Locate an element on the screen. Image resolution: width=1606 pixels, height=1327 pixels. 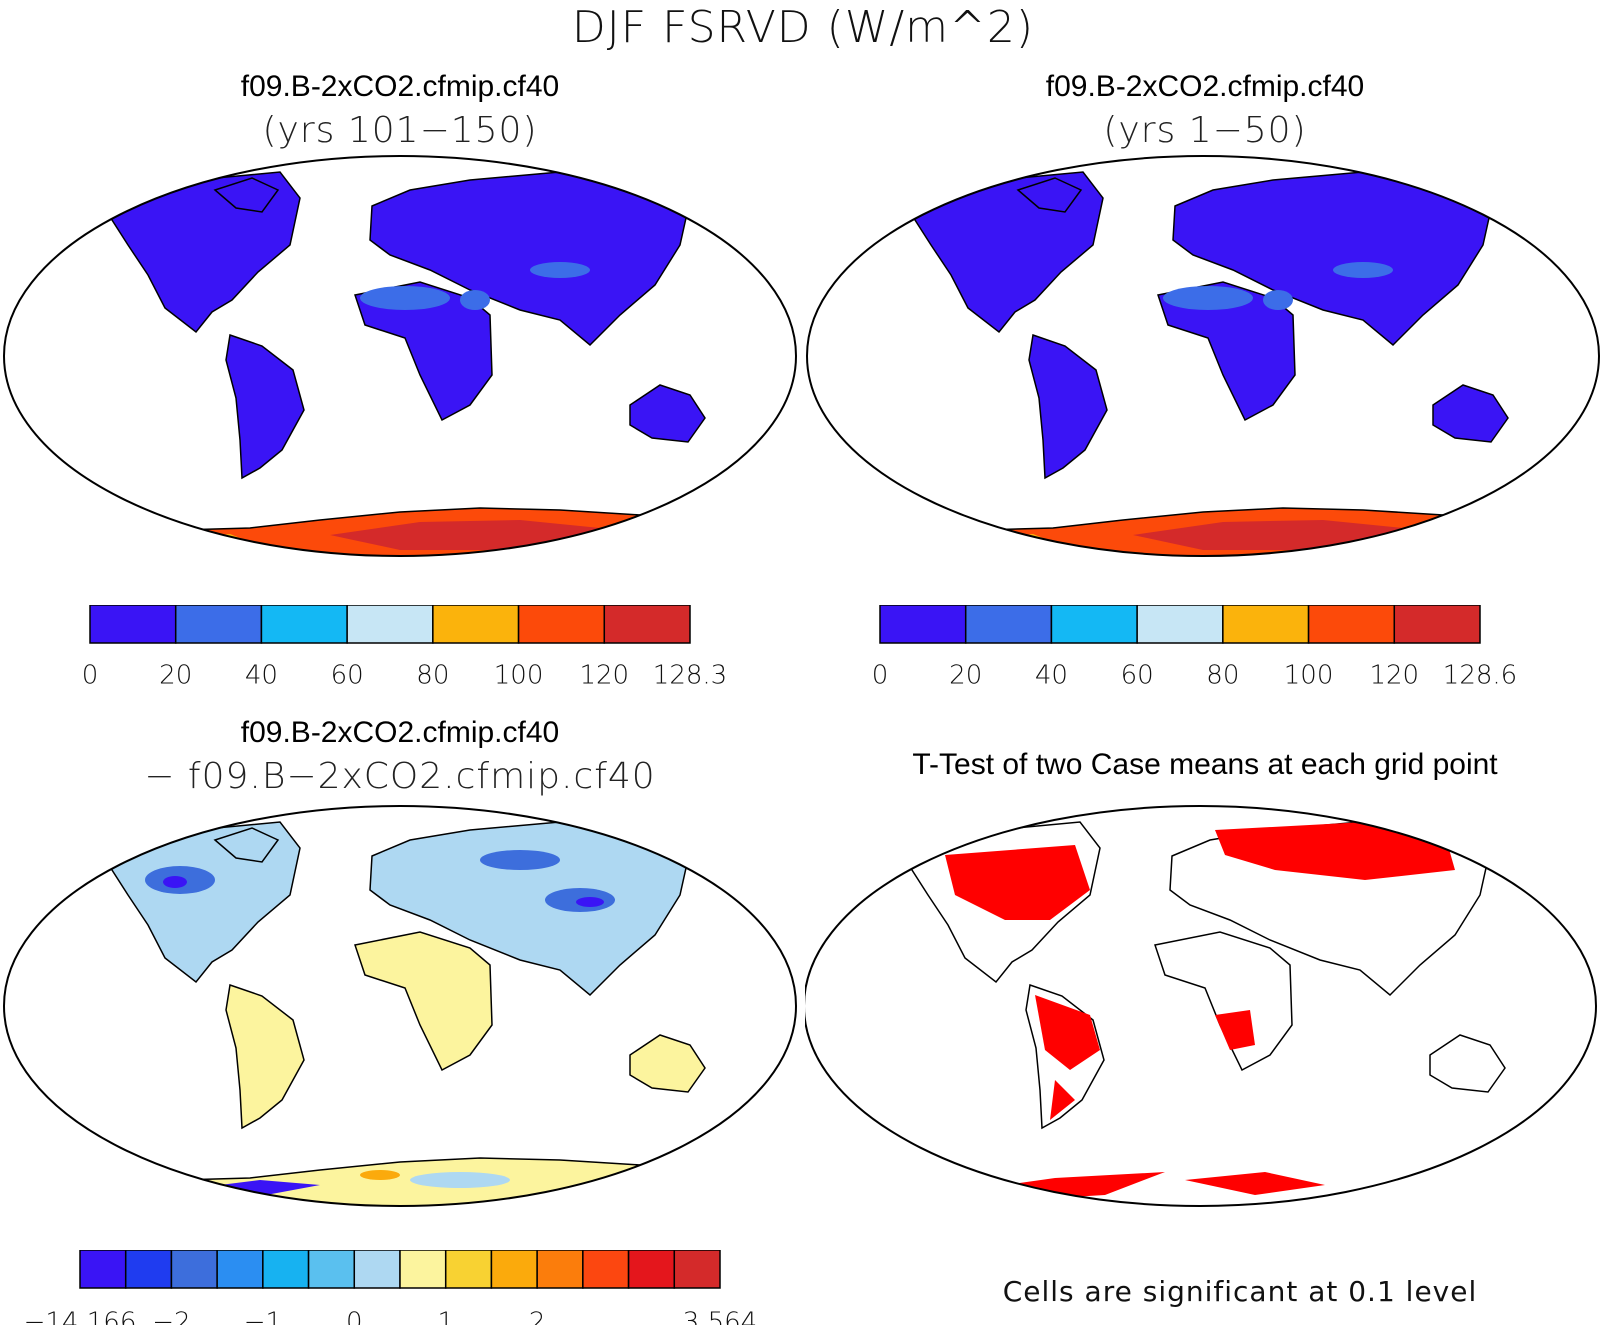
colorbar-2: 0 20 40 60 80 100 120 128.6 is located at coordinates (1194, 645).